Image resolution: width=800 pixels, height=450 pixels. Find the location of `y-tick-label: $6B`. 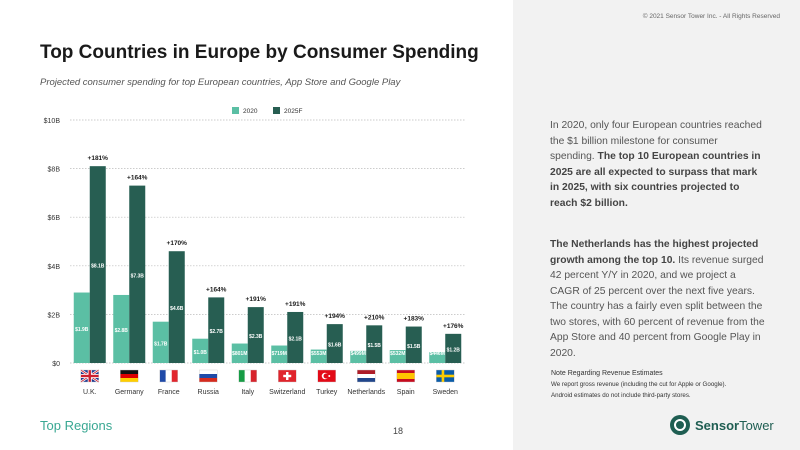

y-tick-label: $6B is located at coordinates (54, 218).